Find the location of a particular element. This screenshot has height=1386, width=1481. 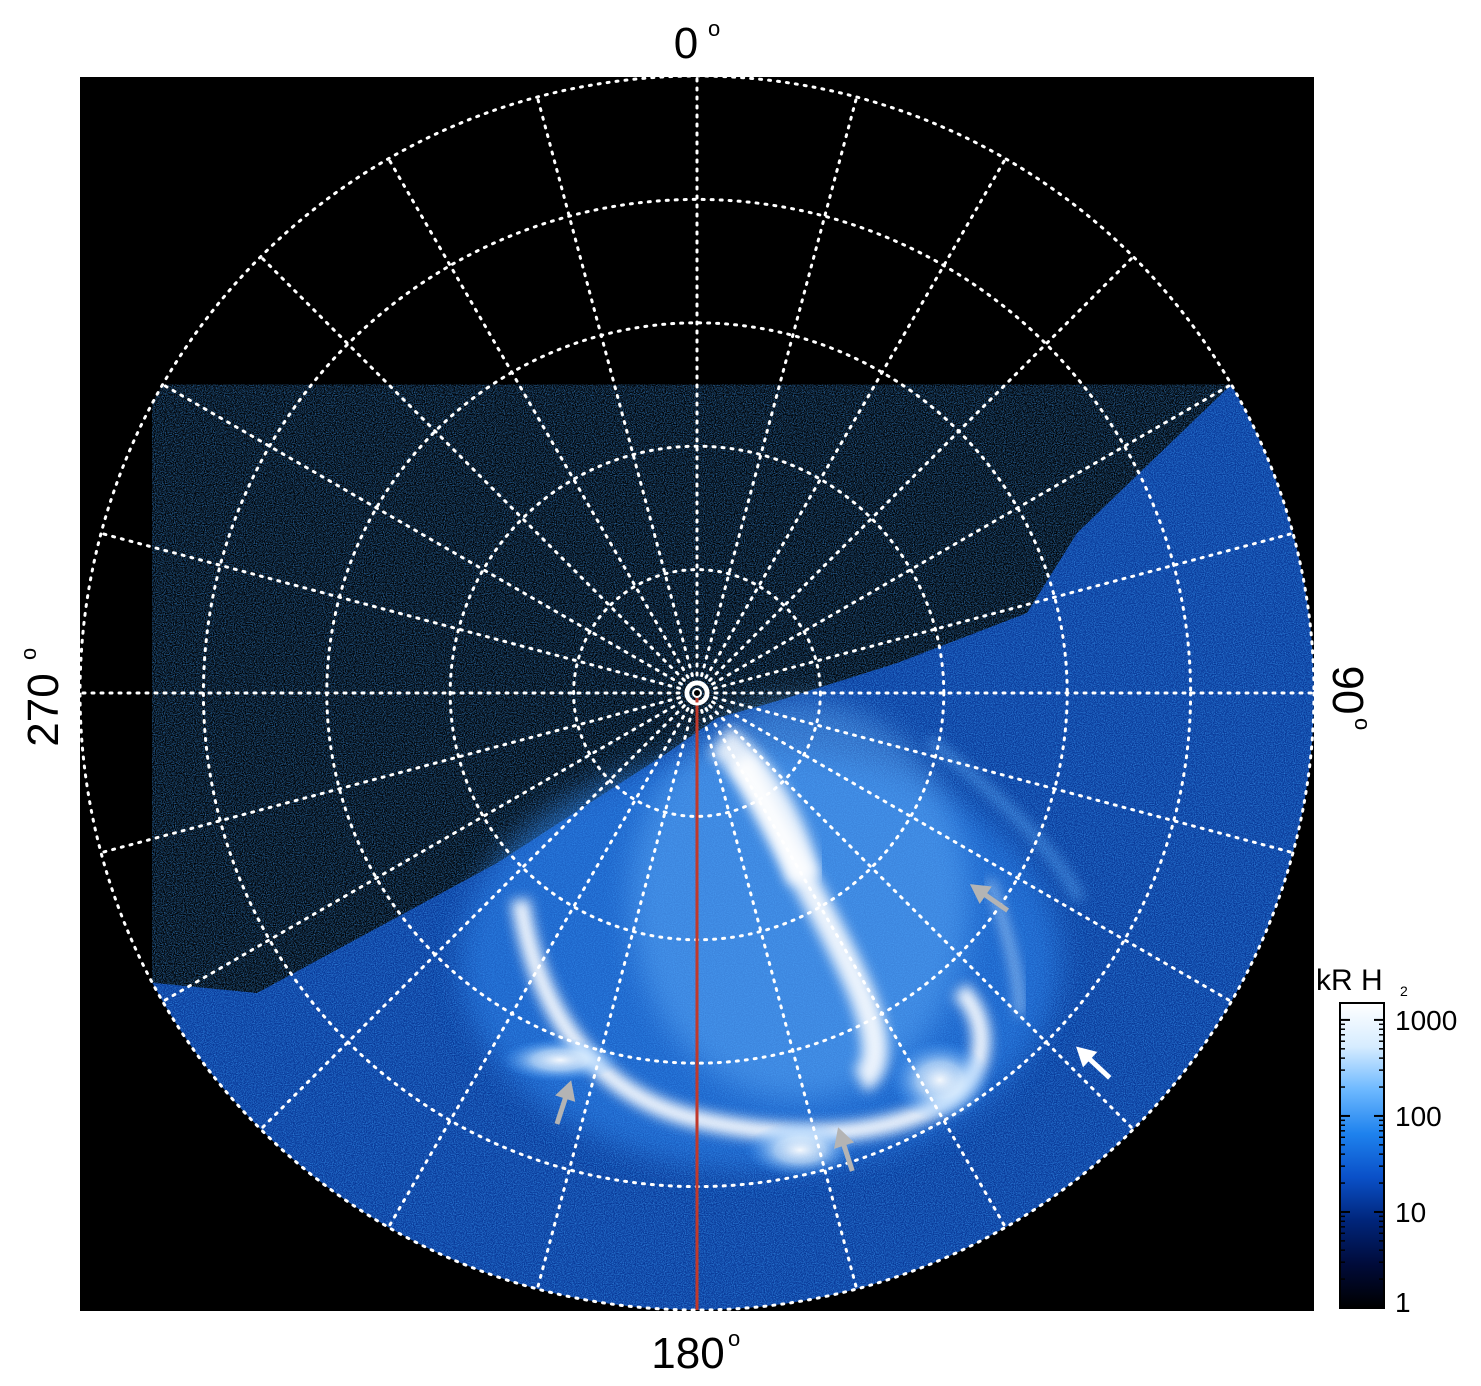

longitude-label-bottom-value: 180 is located at coordinates (687, 1353).